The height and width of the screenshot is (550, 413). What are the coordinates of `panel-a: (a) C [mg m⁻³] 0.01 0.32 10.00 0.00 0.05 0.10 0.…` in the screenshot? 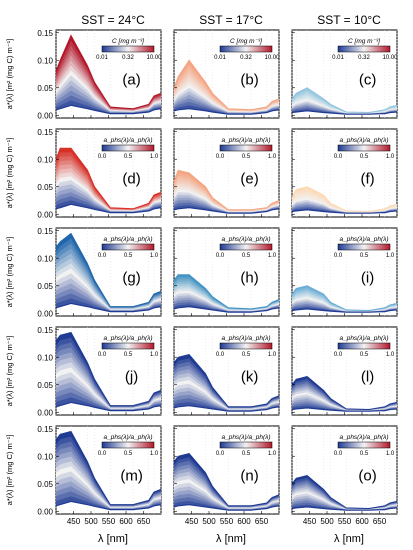 It's located at (83, 75).